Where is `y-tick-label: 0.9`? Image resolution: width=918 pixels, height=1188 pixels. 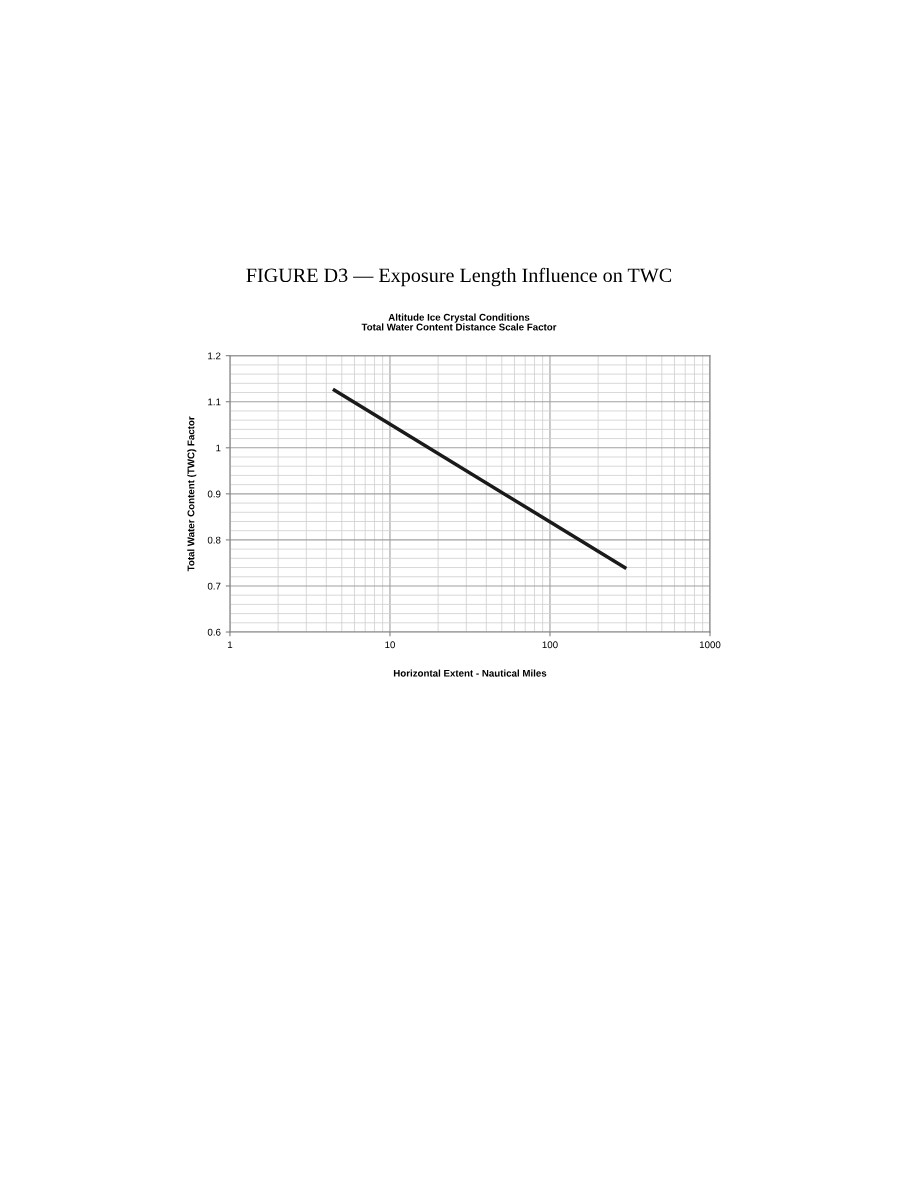 y-tick-label: 0.9 is located at coordinates (214, 494).